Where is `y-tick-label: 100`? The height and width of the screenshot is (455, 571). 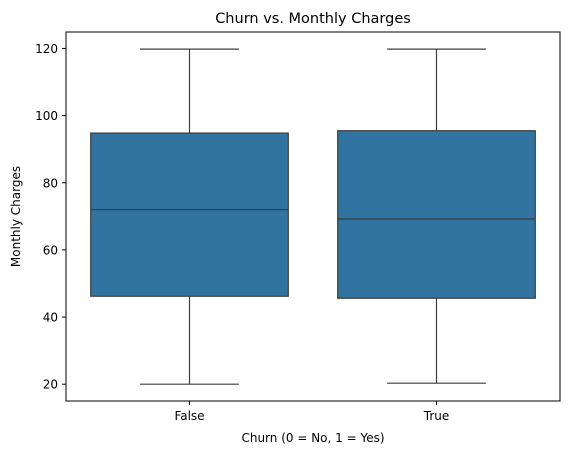 y-tick-label: 100 is located at coordinates (46, 116).